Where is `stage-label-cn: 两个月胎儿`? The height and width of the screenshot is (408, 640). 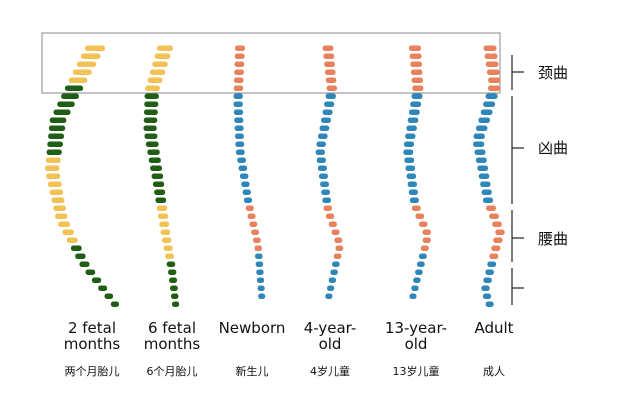
stage-label-cn: 两个月胎儿 is located at coordinates (92, 371).